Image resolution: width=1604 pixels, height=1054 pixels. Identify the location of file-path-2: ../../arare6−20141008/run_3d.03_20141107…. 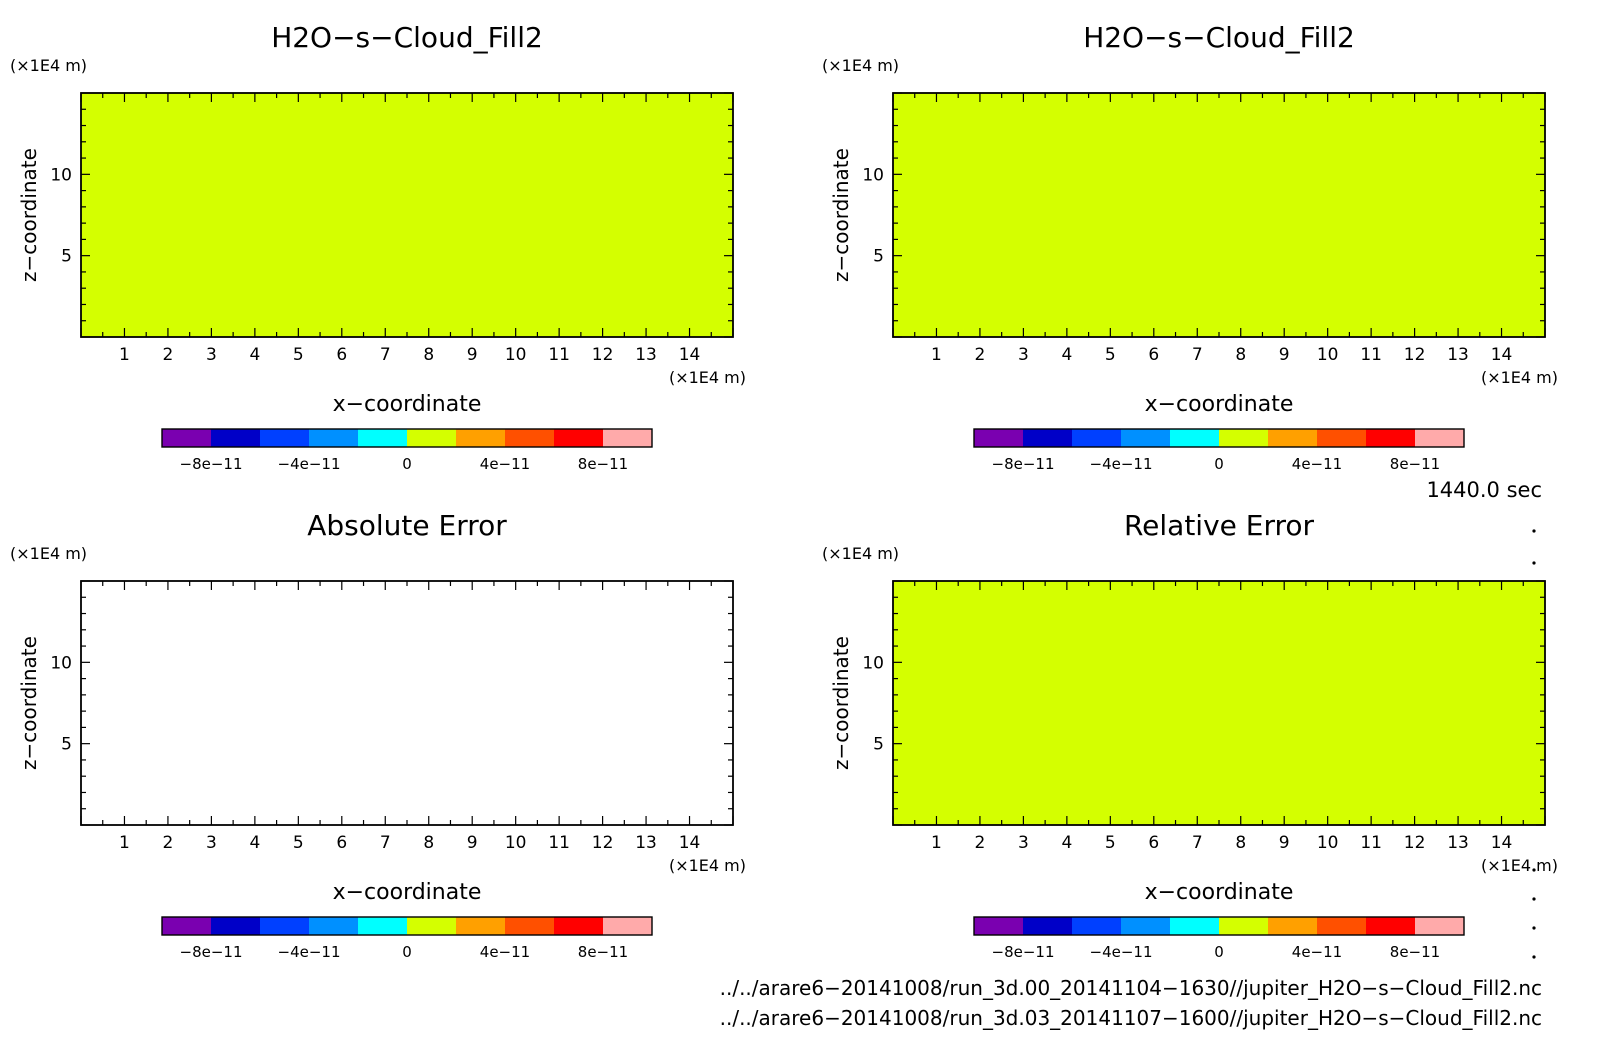
(1131, 1018).